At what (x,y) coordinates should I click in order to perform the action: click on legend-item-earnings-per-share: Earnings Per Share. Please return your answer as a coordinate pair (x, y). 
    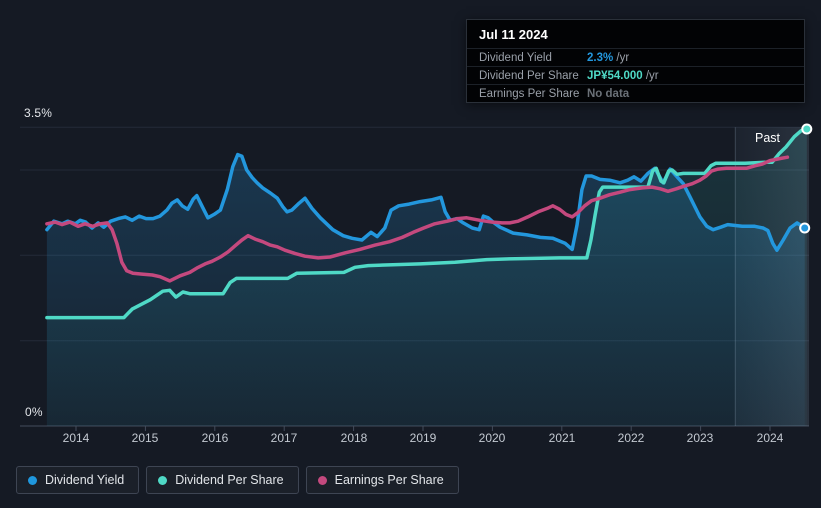
    Looking at the image, I should click on (382, 480).